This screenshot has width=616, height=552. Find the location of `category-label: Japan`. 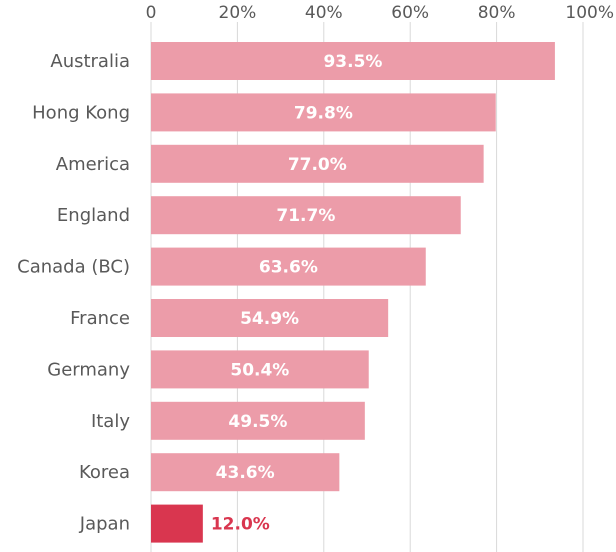

category-label: Japan is located at coordinates (104, 524).